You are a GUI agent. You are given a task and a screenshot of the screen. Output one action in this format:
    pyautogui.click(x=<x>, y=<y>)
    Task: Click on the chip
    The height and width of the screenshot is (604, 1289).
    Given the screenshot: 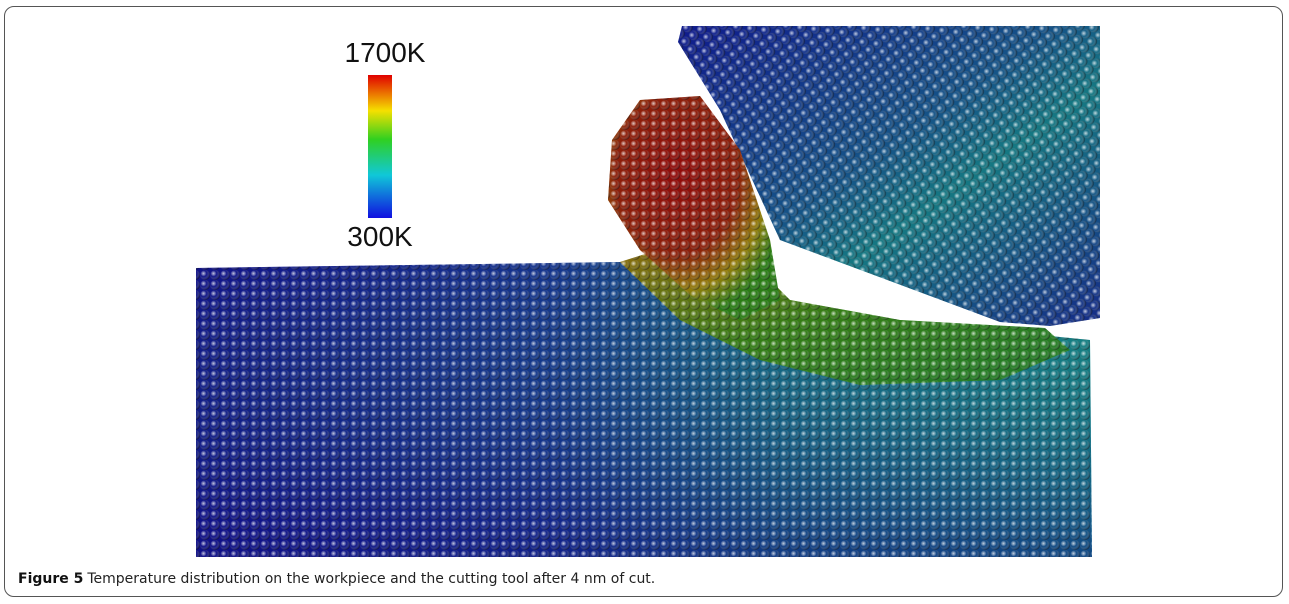 What is the action you would take?
    pyautogui.click(x=694, y=208)
    